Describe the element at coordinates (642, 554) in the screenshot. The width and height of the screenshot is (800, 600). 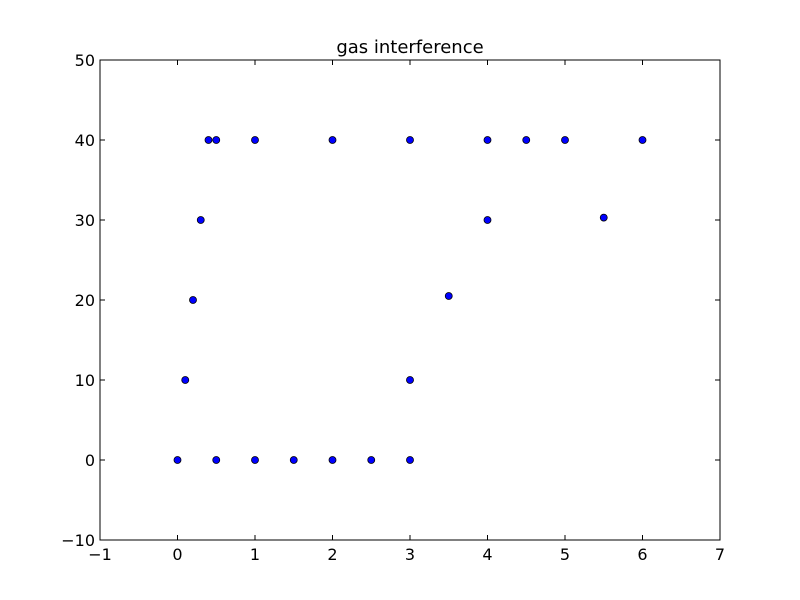
I see `x-tick-label: 6` at that location.